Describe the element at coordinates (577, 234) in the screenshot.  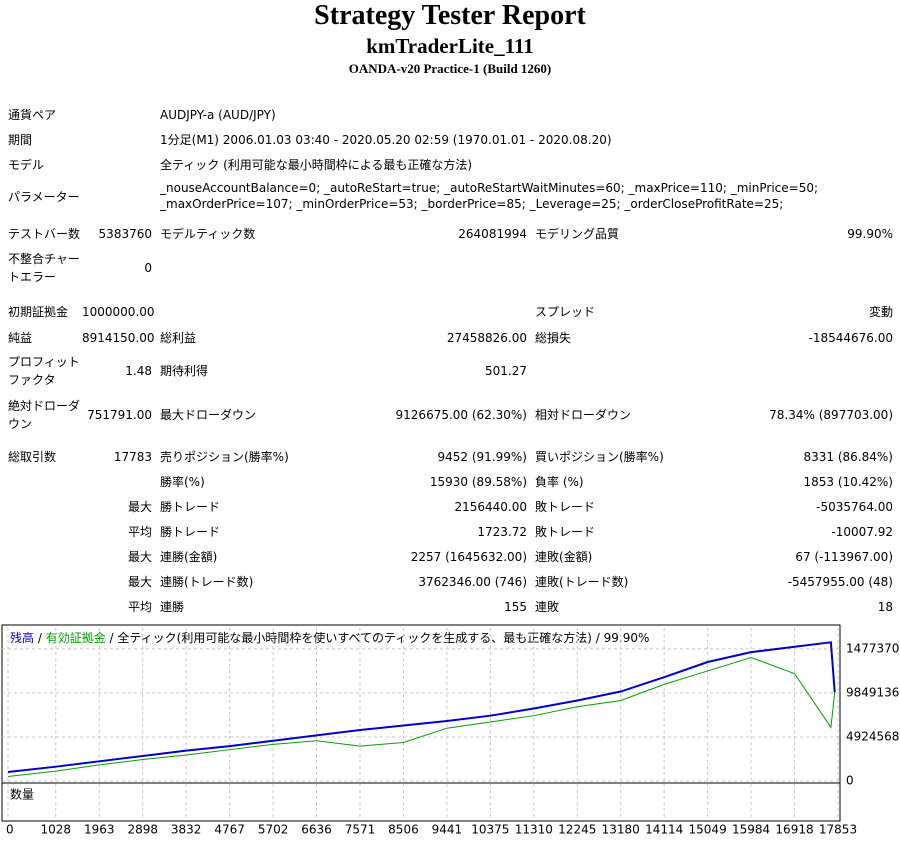
I see `stats-label: モデリング品質` at that location.